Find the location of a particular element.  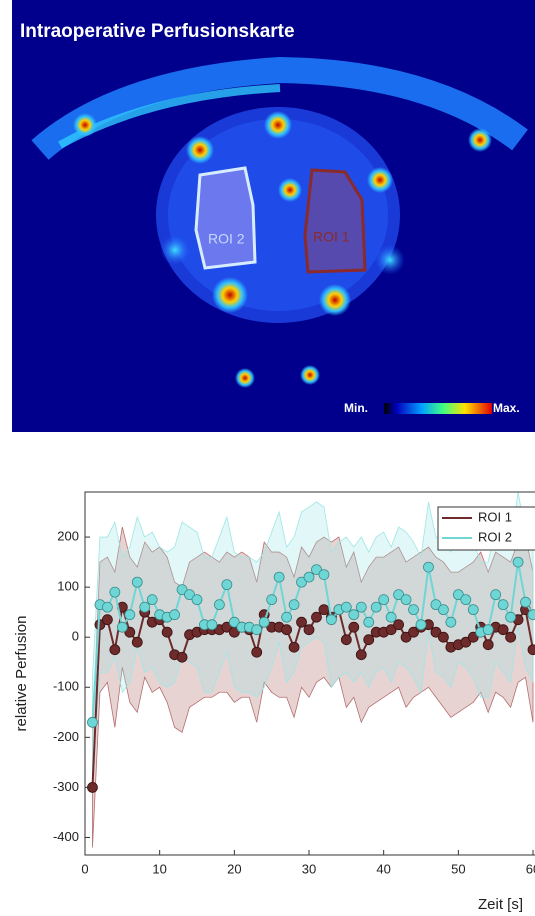

colorbar-min: Min. is located at coordinates (356, 408).